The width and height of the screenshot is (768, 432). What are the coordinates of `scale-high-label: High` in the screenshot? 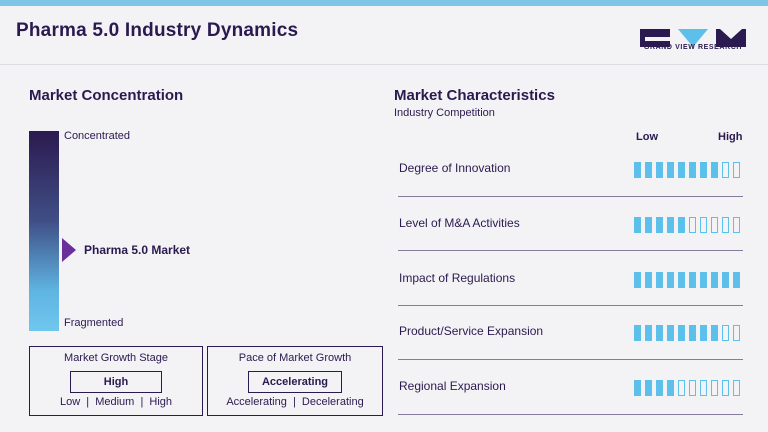 It's located at (730, 137).